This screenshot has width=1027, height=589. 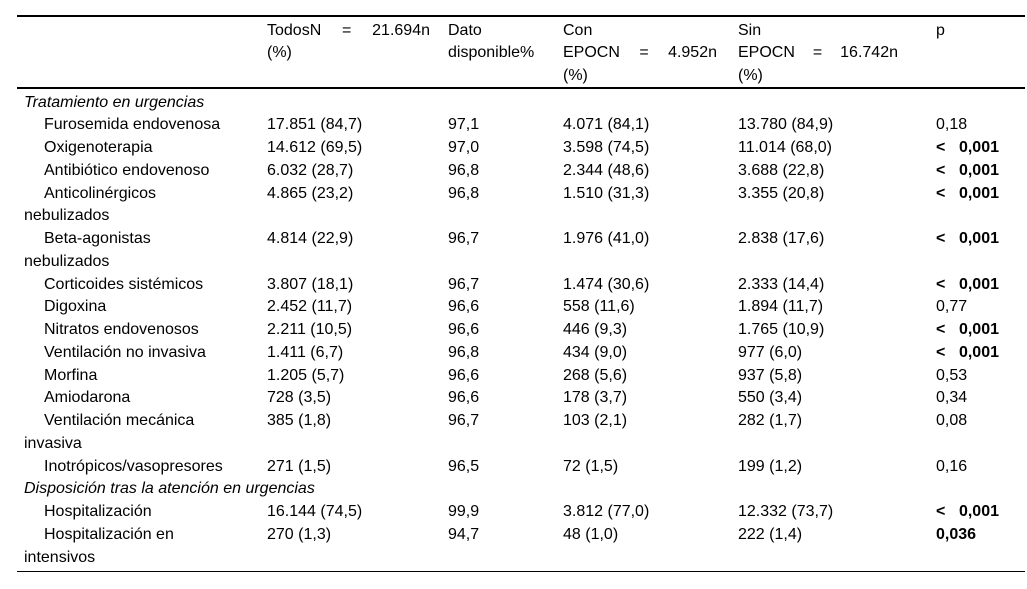 I want to click on cell-sin-epoc: 2.333 (14,4), so click(x=781, y=284).